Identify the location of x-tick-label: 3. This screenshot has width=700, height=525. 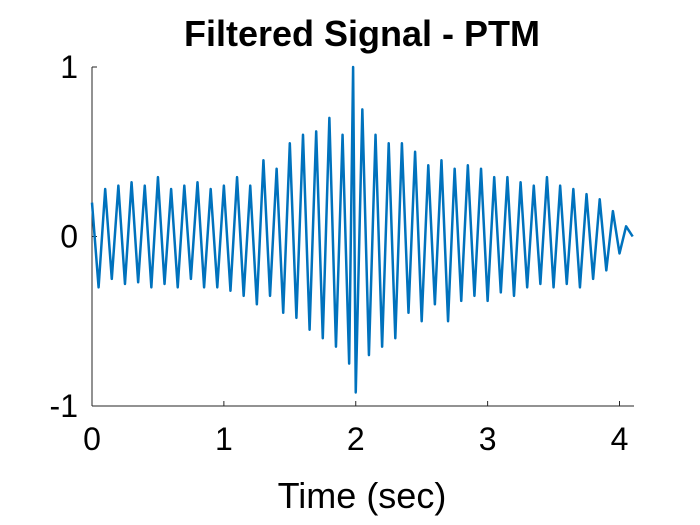
(488, 439).